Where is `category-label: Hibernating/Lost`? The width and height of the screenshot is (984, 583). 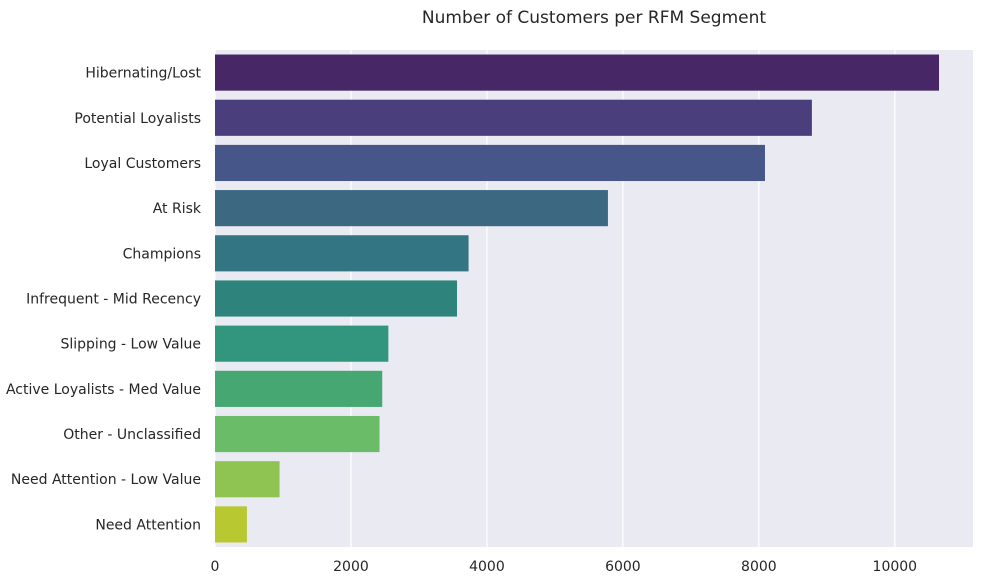
category-label: Hibernating/Lost is located at coordinates (143, 74).